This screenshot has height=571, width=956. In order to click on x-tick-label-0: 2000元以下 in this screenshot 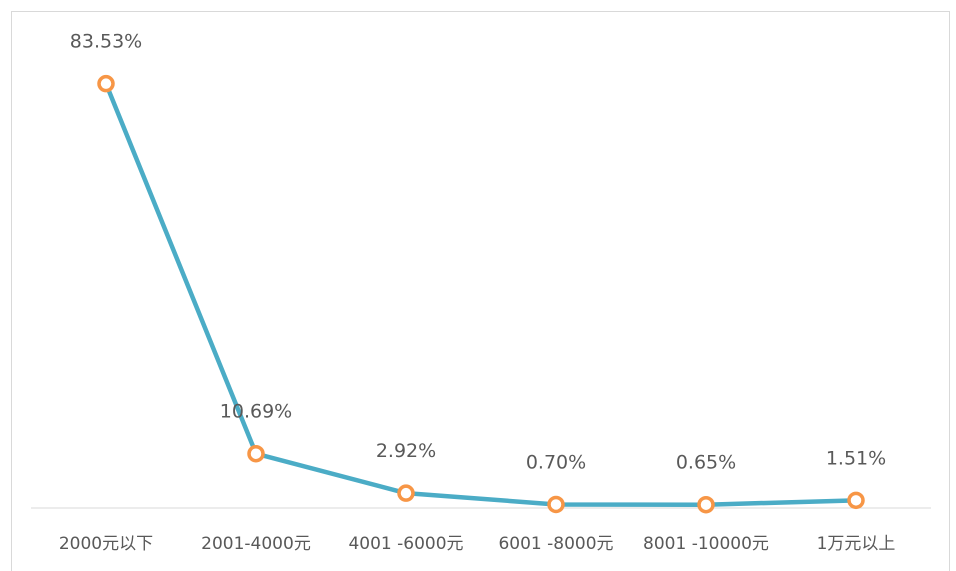, I will do `click(106, 544)`.